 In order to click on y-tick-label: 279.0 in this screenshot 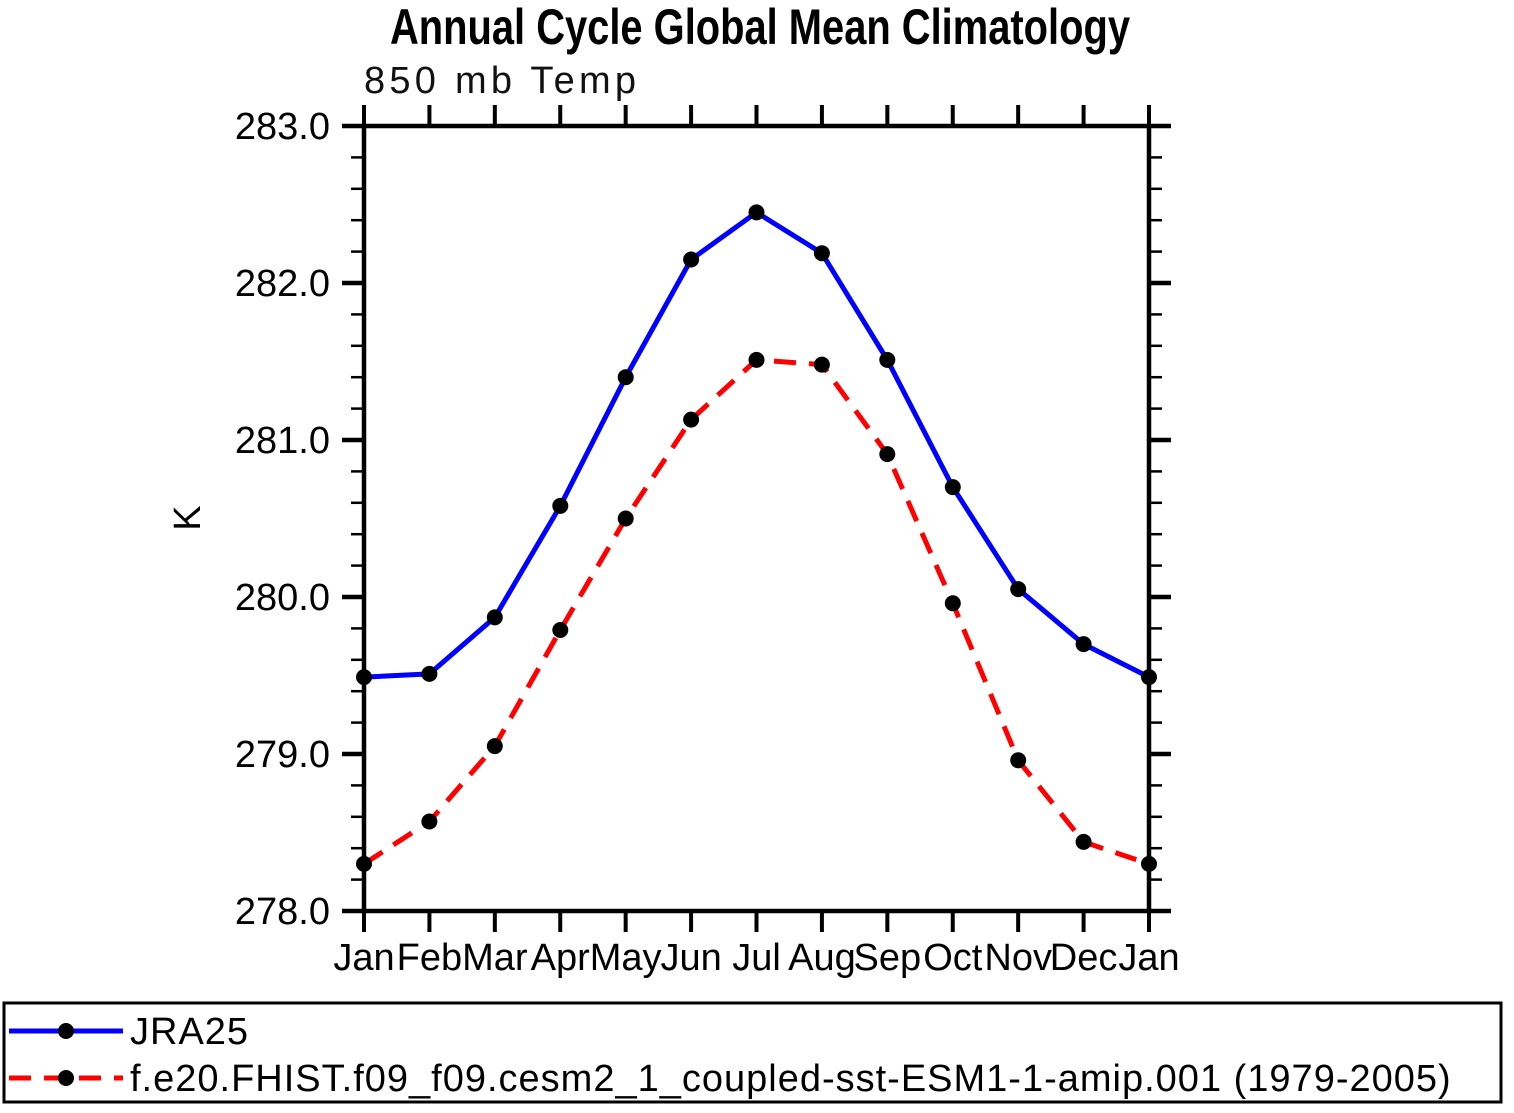, I will do `click(282, 755)`.